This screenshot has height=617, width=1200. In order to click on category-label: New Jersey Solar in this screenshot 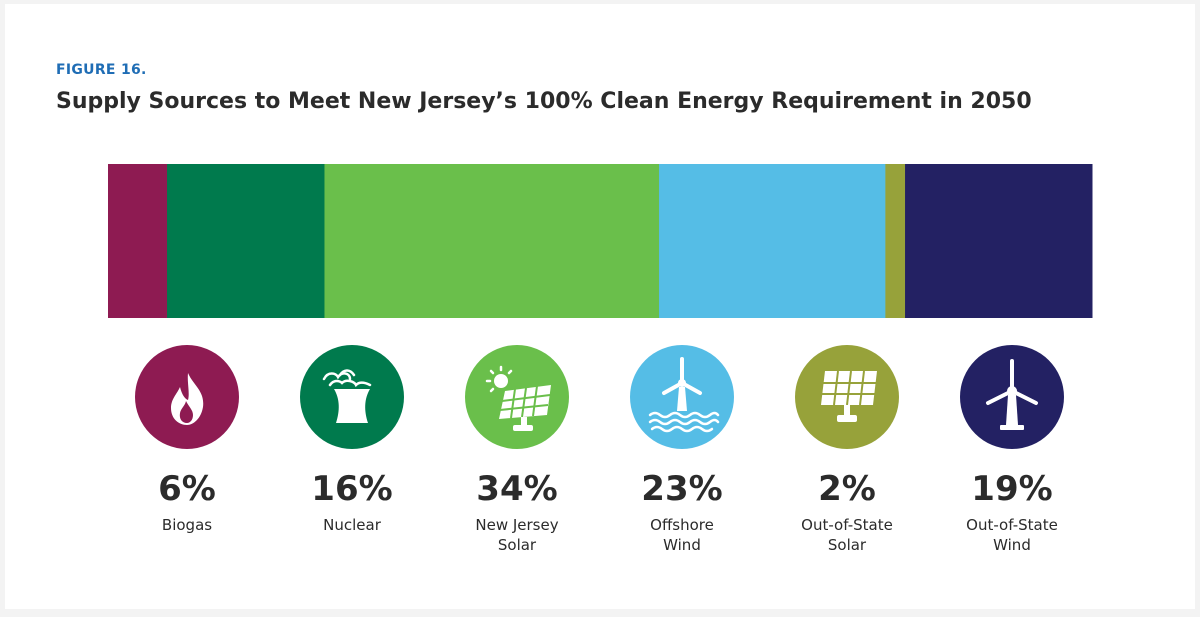, I will do `click(517, 535)`.